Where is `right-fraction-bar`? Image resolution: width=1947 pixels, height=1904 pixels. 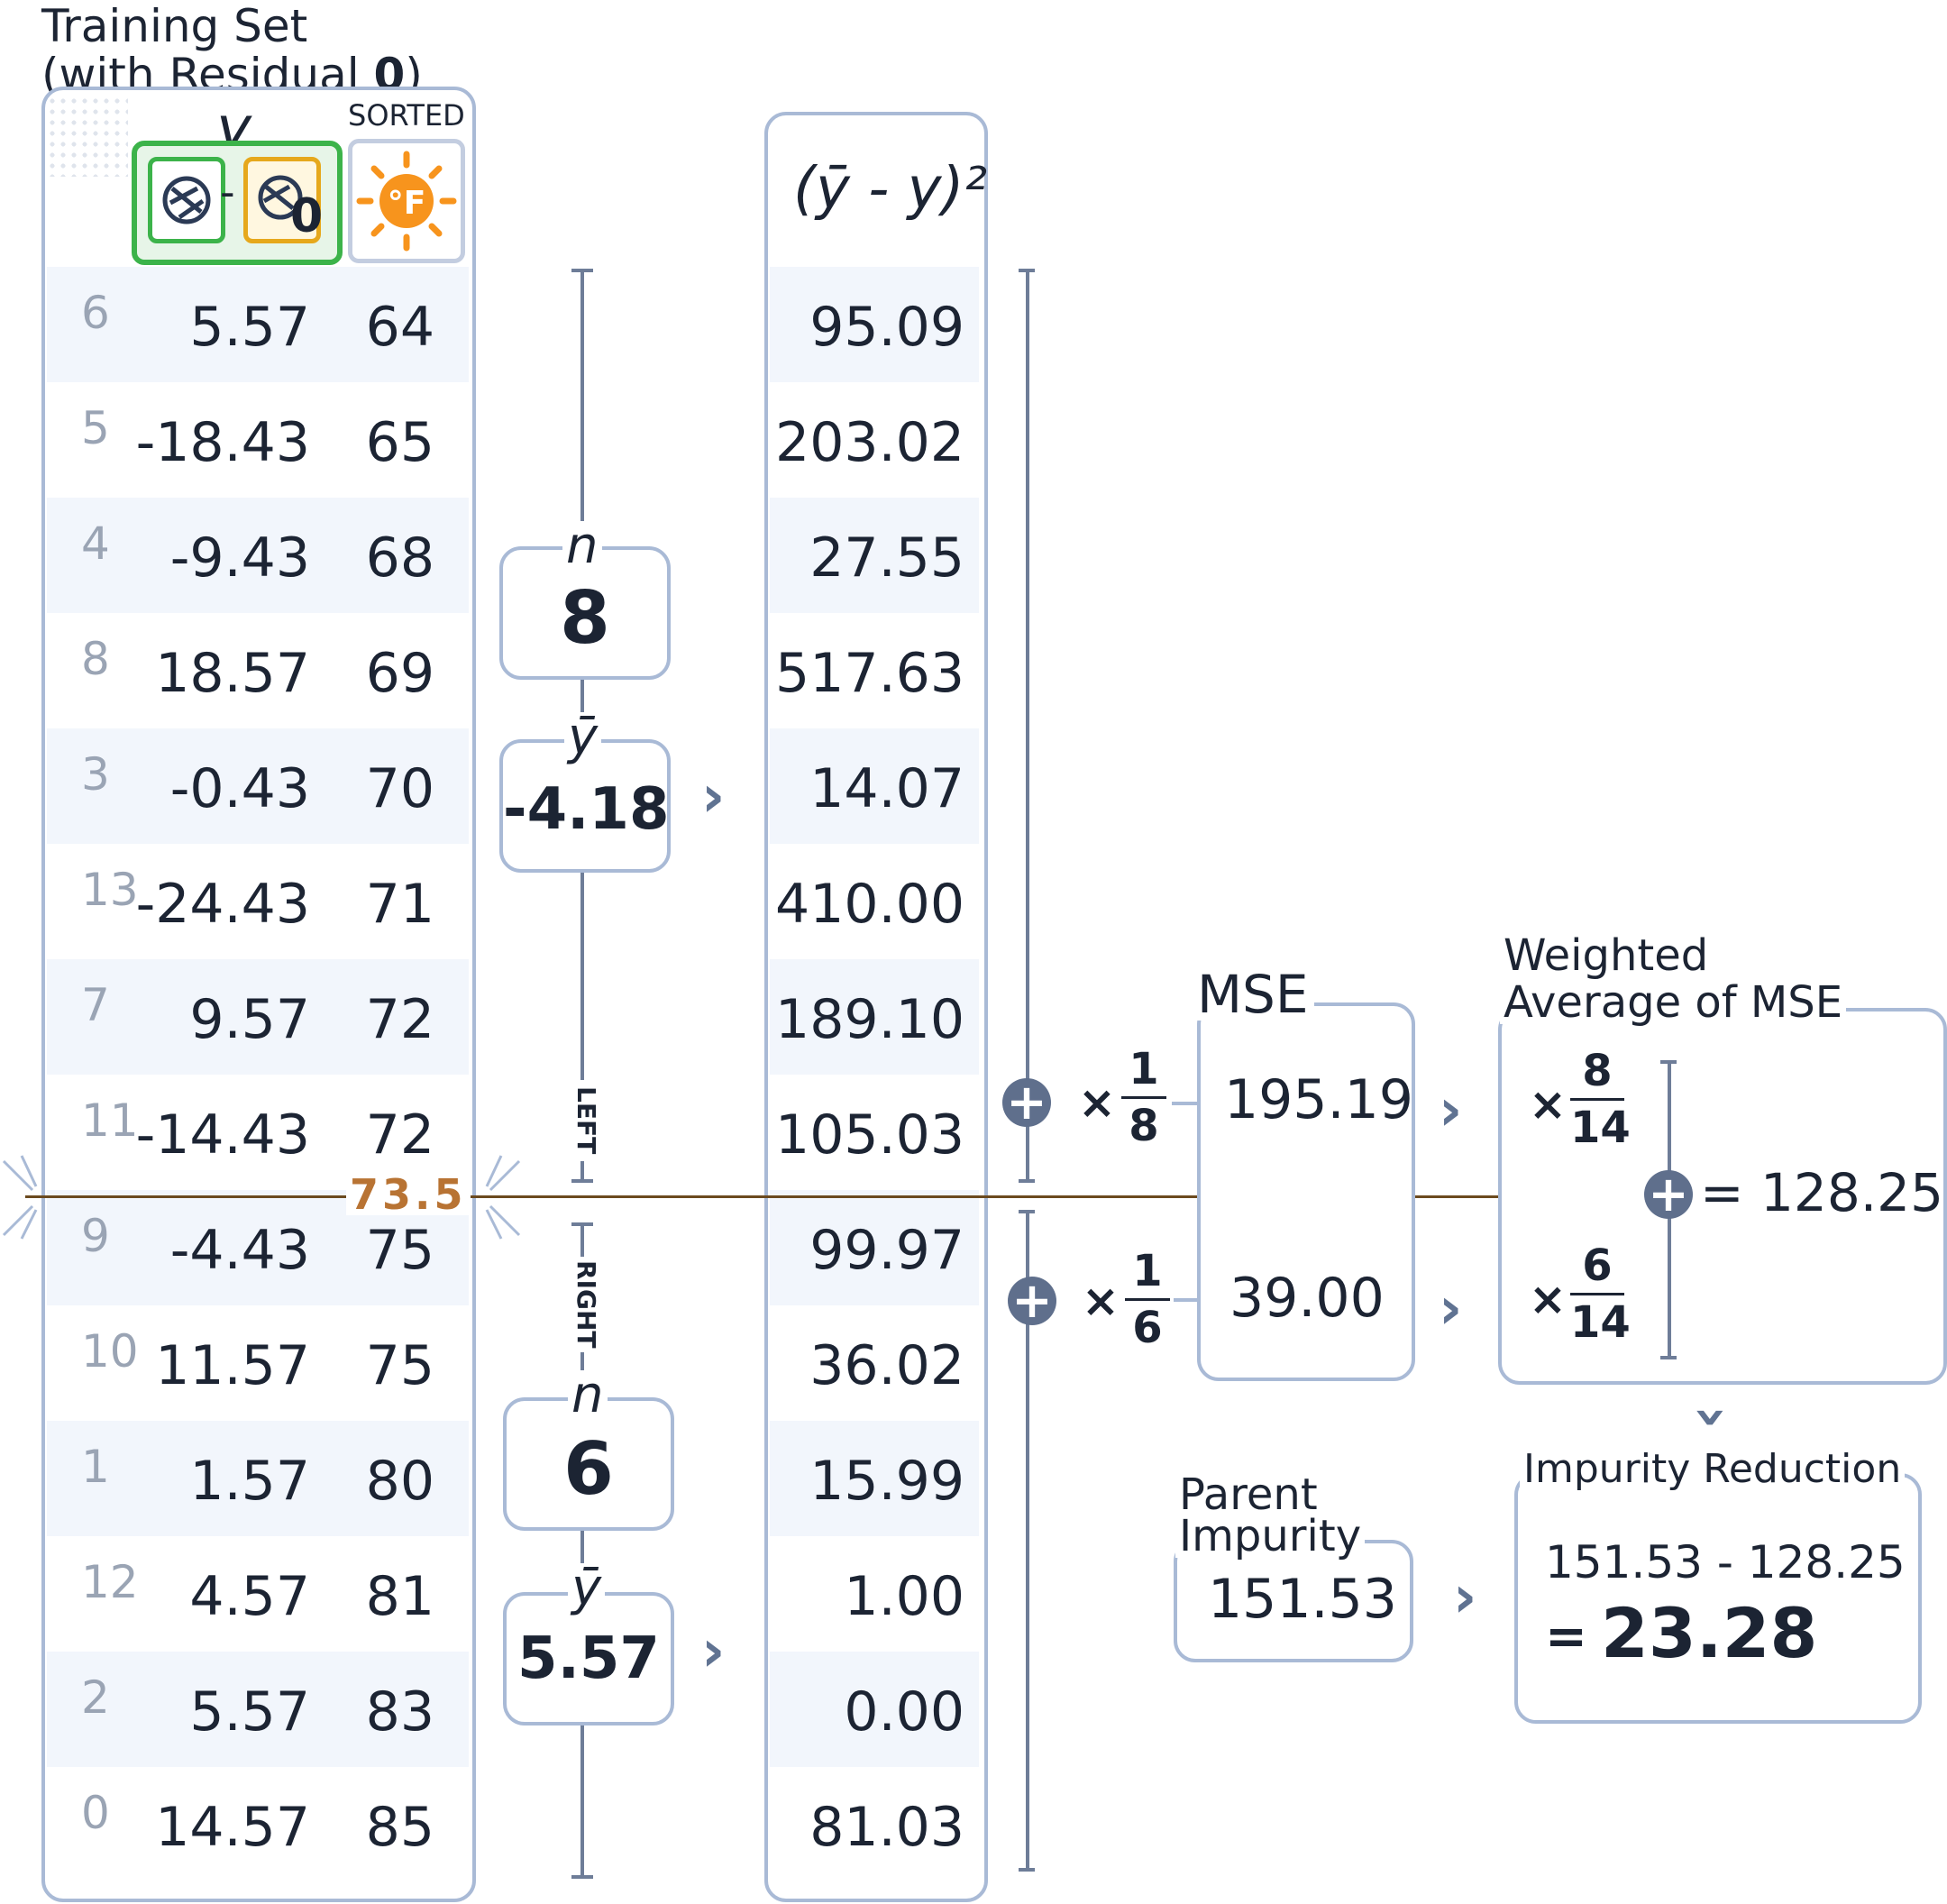
right-fraction-bar is located at coordinates (1147, 1299).